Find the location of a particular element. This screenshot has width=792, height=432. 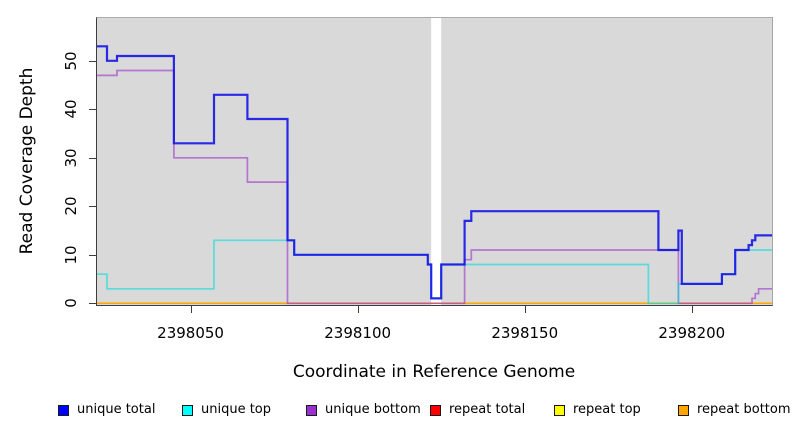

legend-swatch-unique-top is located at coordinates (187, 410).